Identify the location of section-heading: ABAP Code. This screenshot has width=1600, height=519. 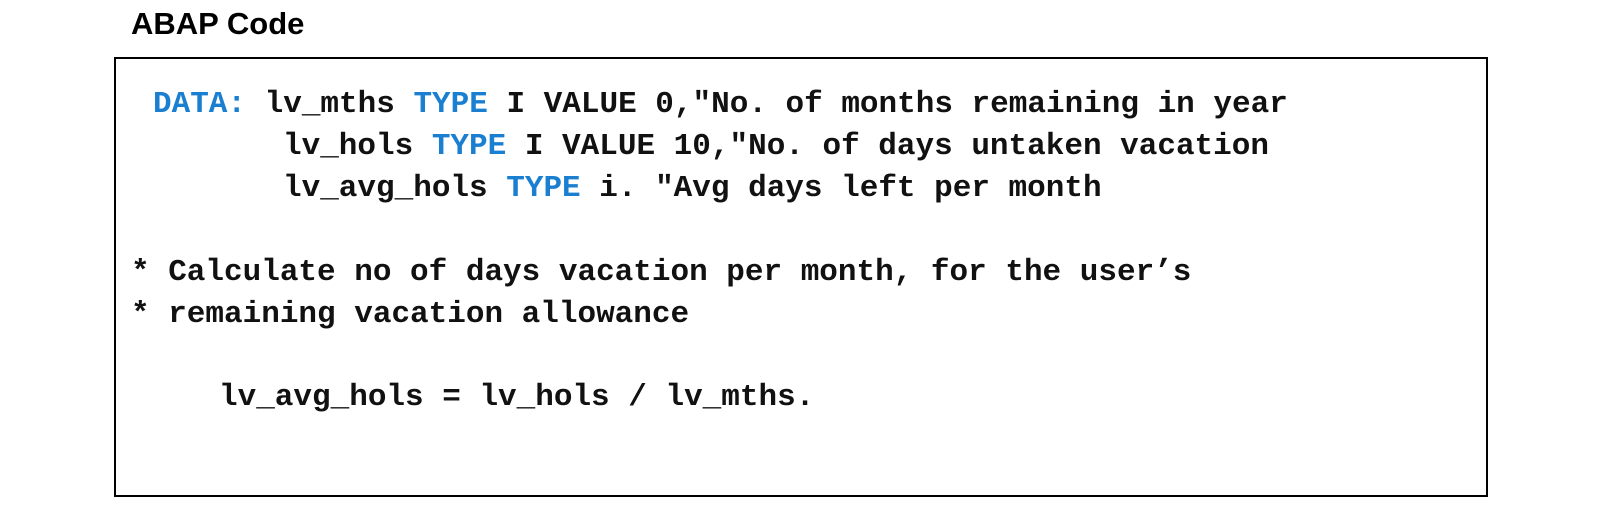
(218, 23).